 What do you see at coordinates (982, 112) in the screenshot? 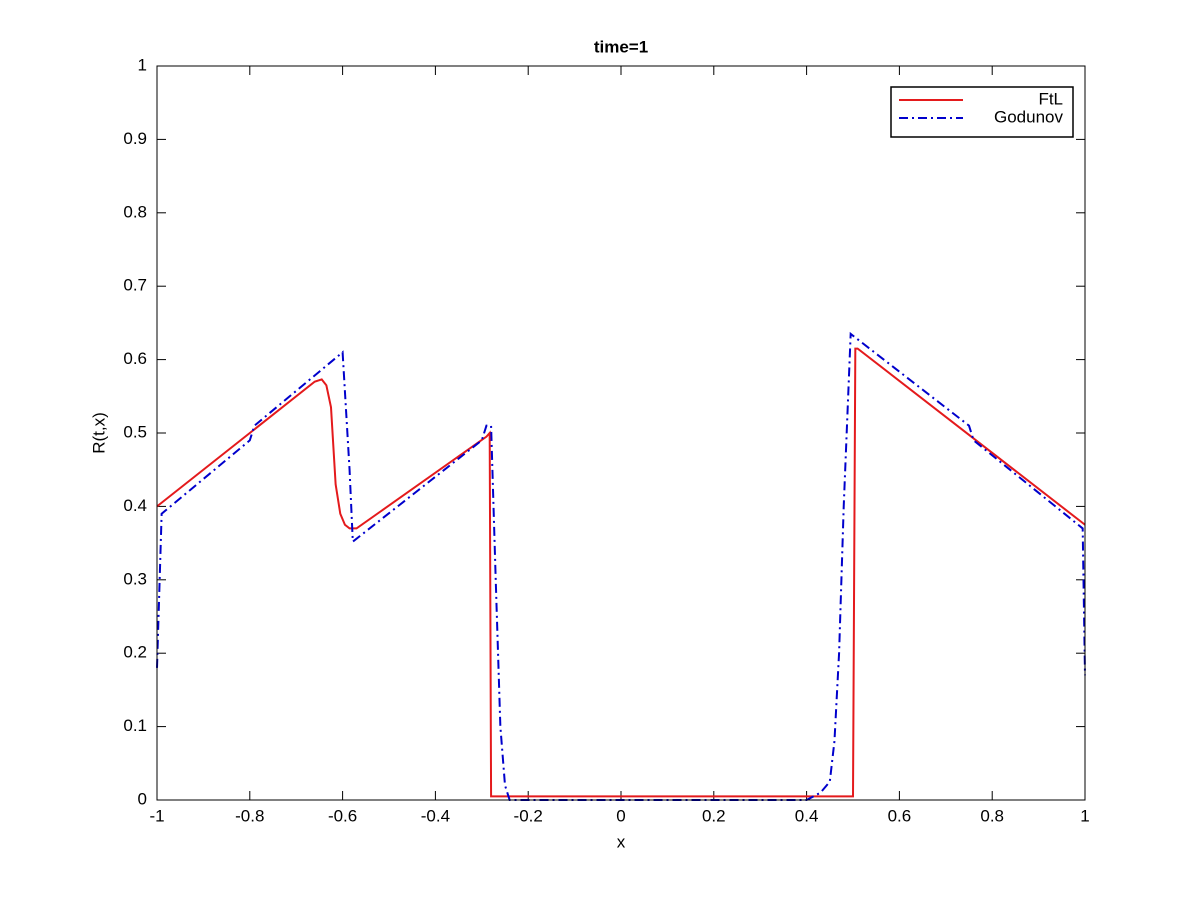
I see `legend-box` at bounding box center [982, 112].